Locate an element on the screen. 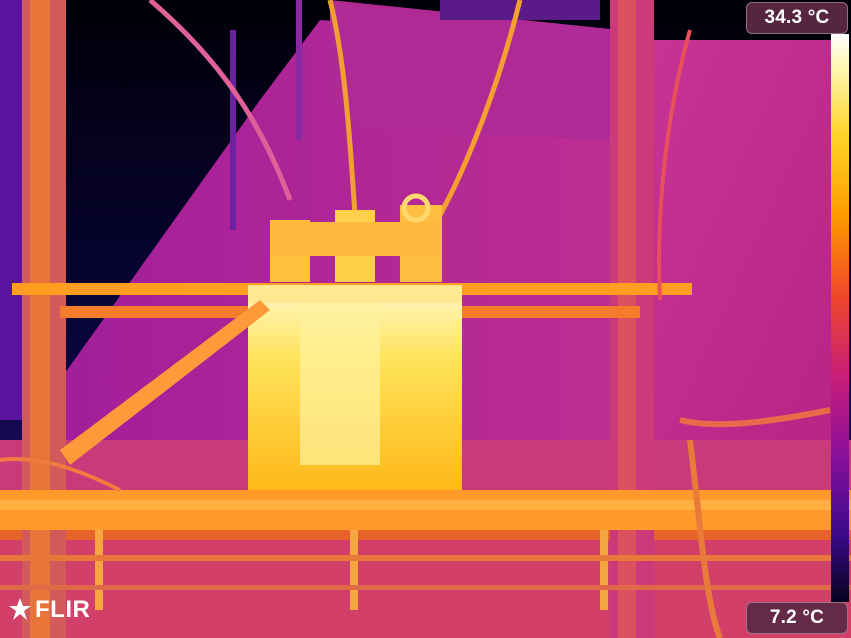 This screenshot has height=638, width=851. flir-logo: FLIR is located at coordinates (49, 610).